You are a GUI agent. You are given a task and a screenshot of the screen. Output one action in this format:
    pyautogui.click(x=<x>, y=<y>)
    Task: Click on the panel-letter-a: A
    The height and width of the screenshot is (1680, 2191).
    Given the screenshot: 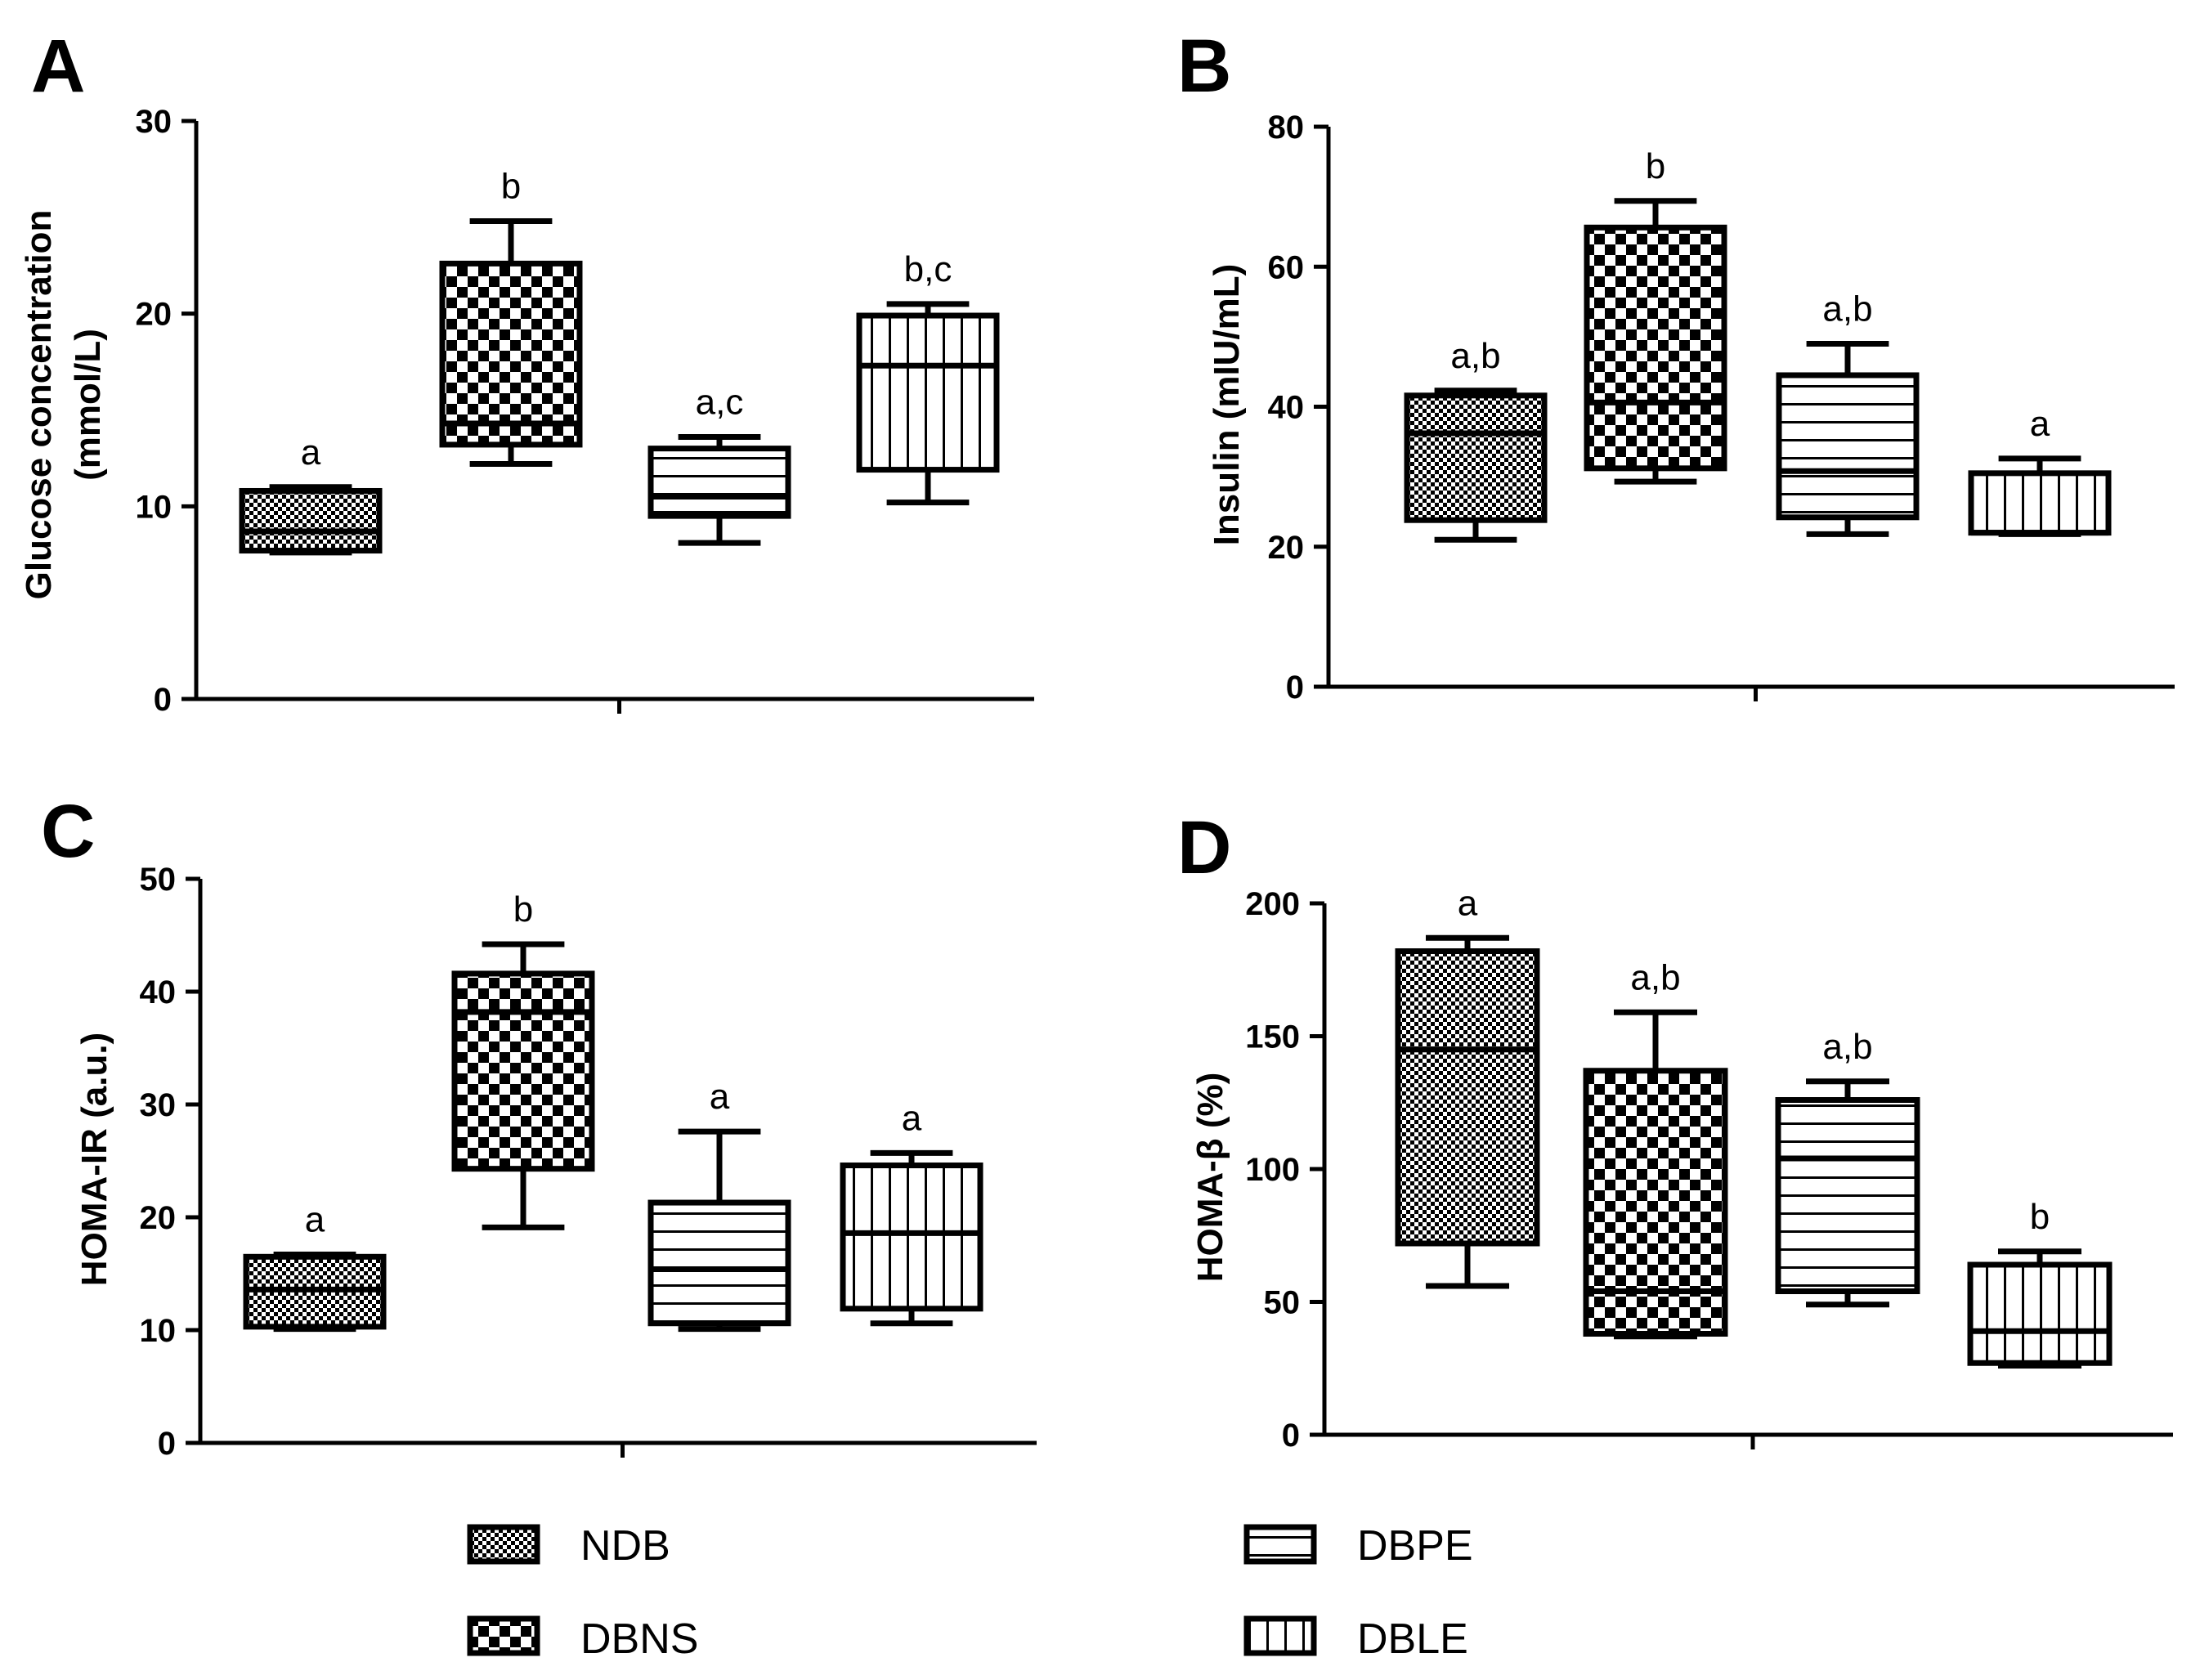 What is the action you would take?
    pyautogui.click(x=58, y=66)
    